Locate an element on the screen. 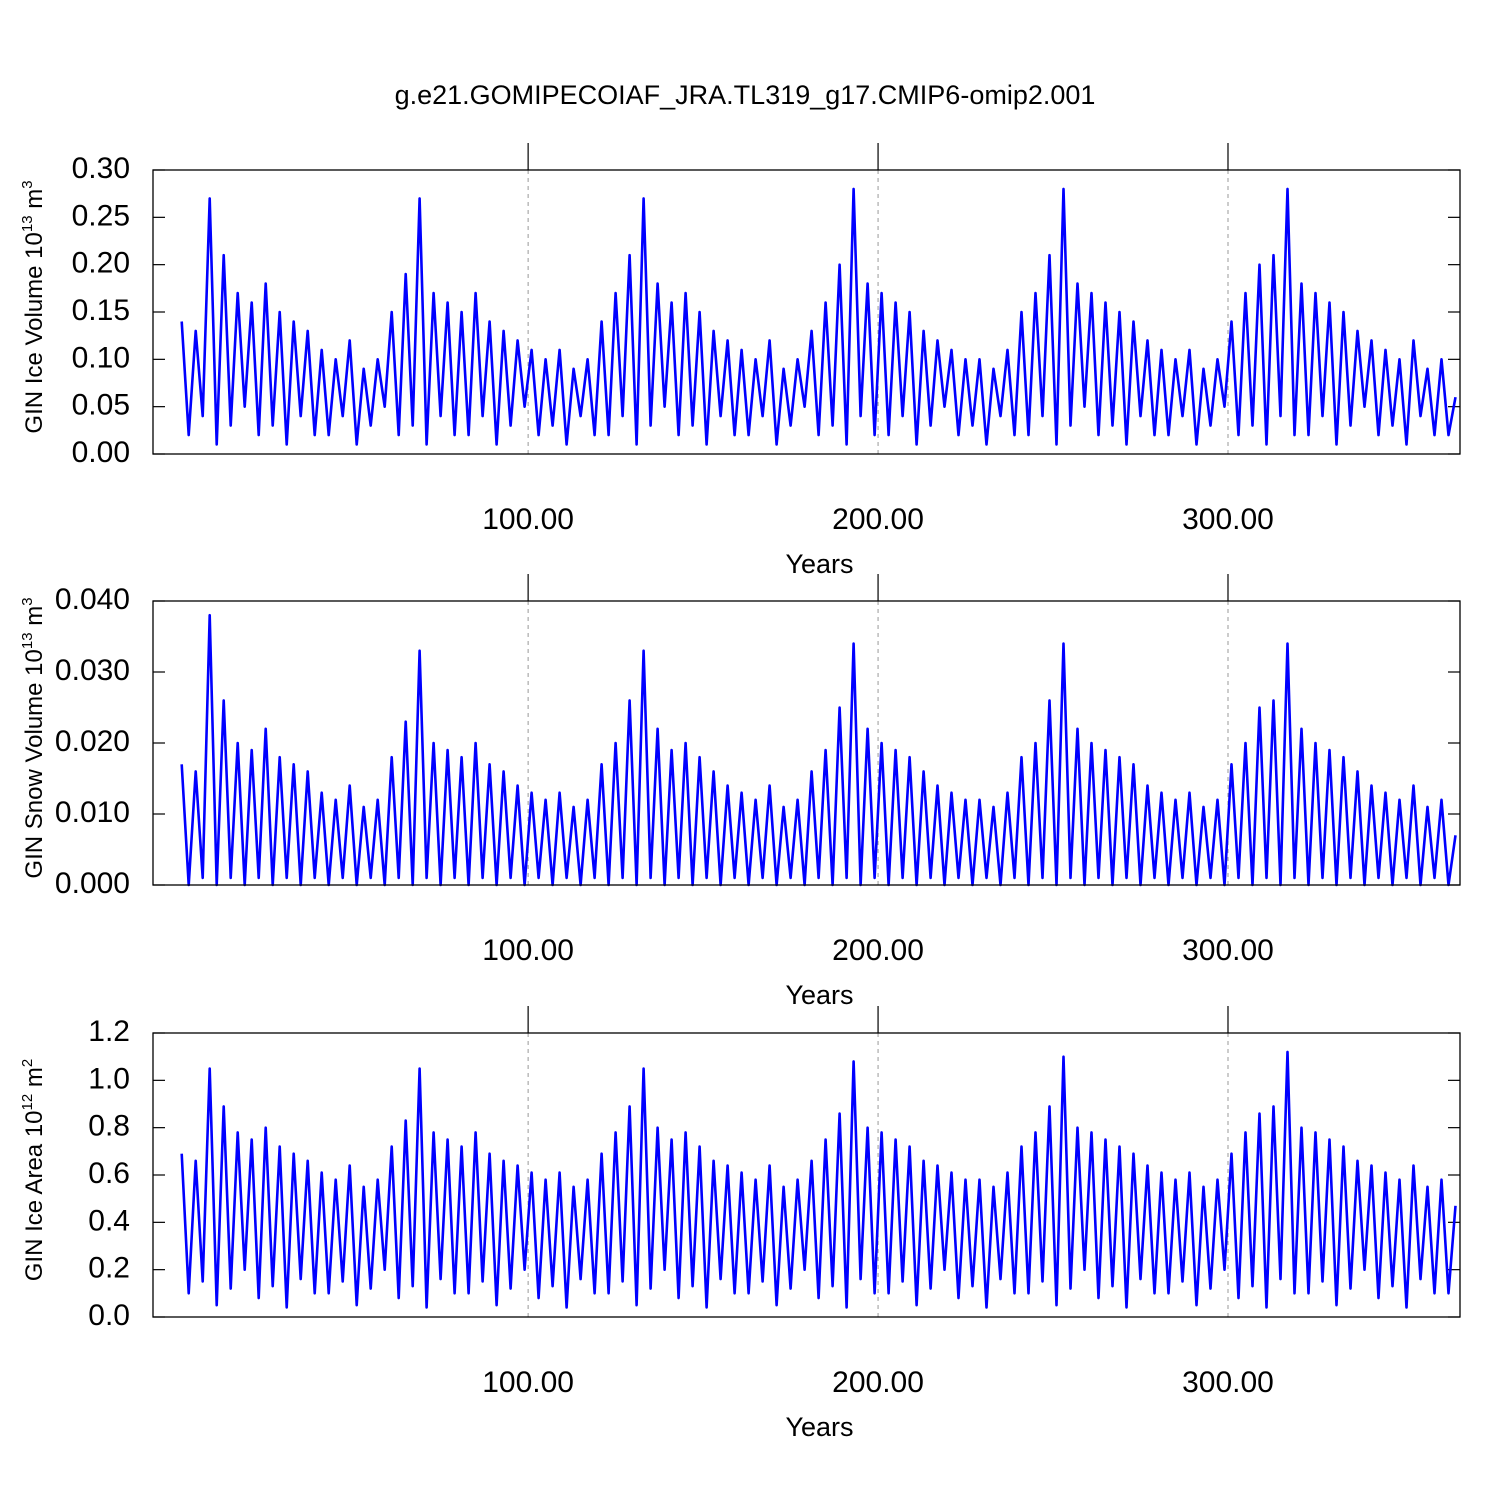  y-axis-label: GIN Ice Volume 1013 m3 is located at coordinates (33, 306).